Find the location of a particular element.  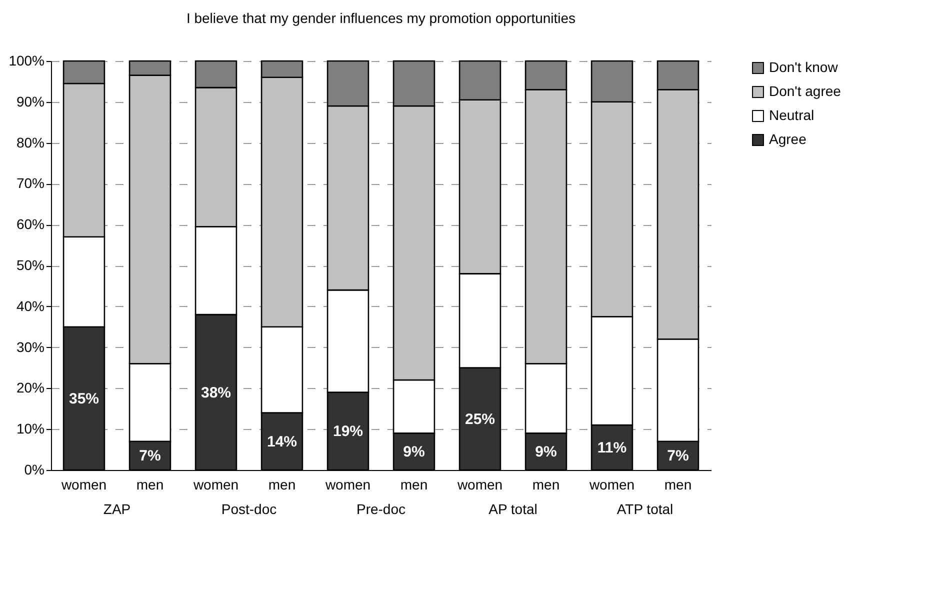

legend-label: Agree is located at coordinates (788, 139).